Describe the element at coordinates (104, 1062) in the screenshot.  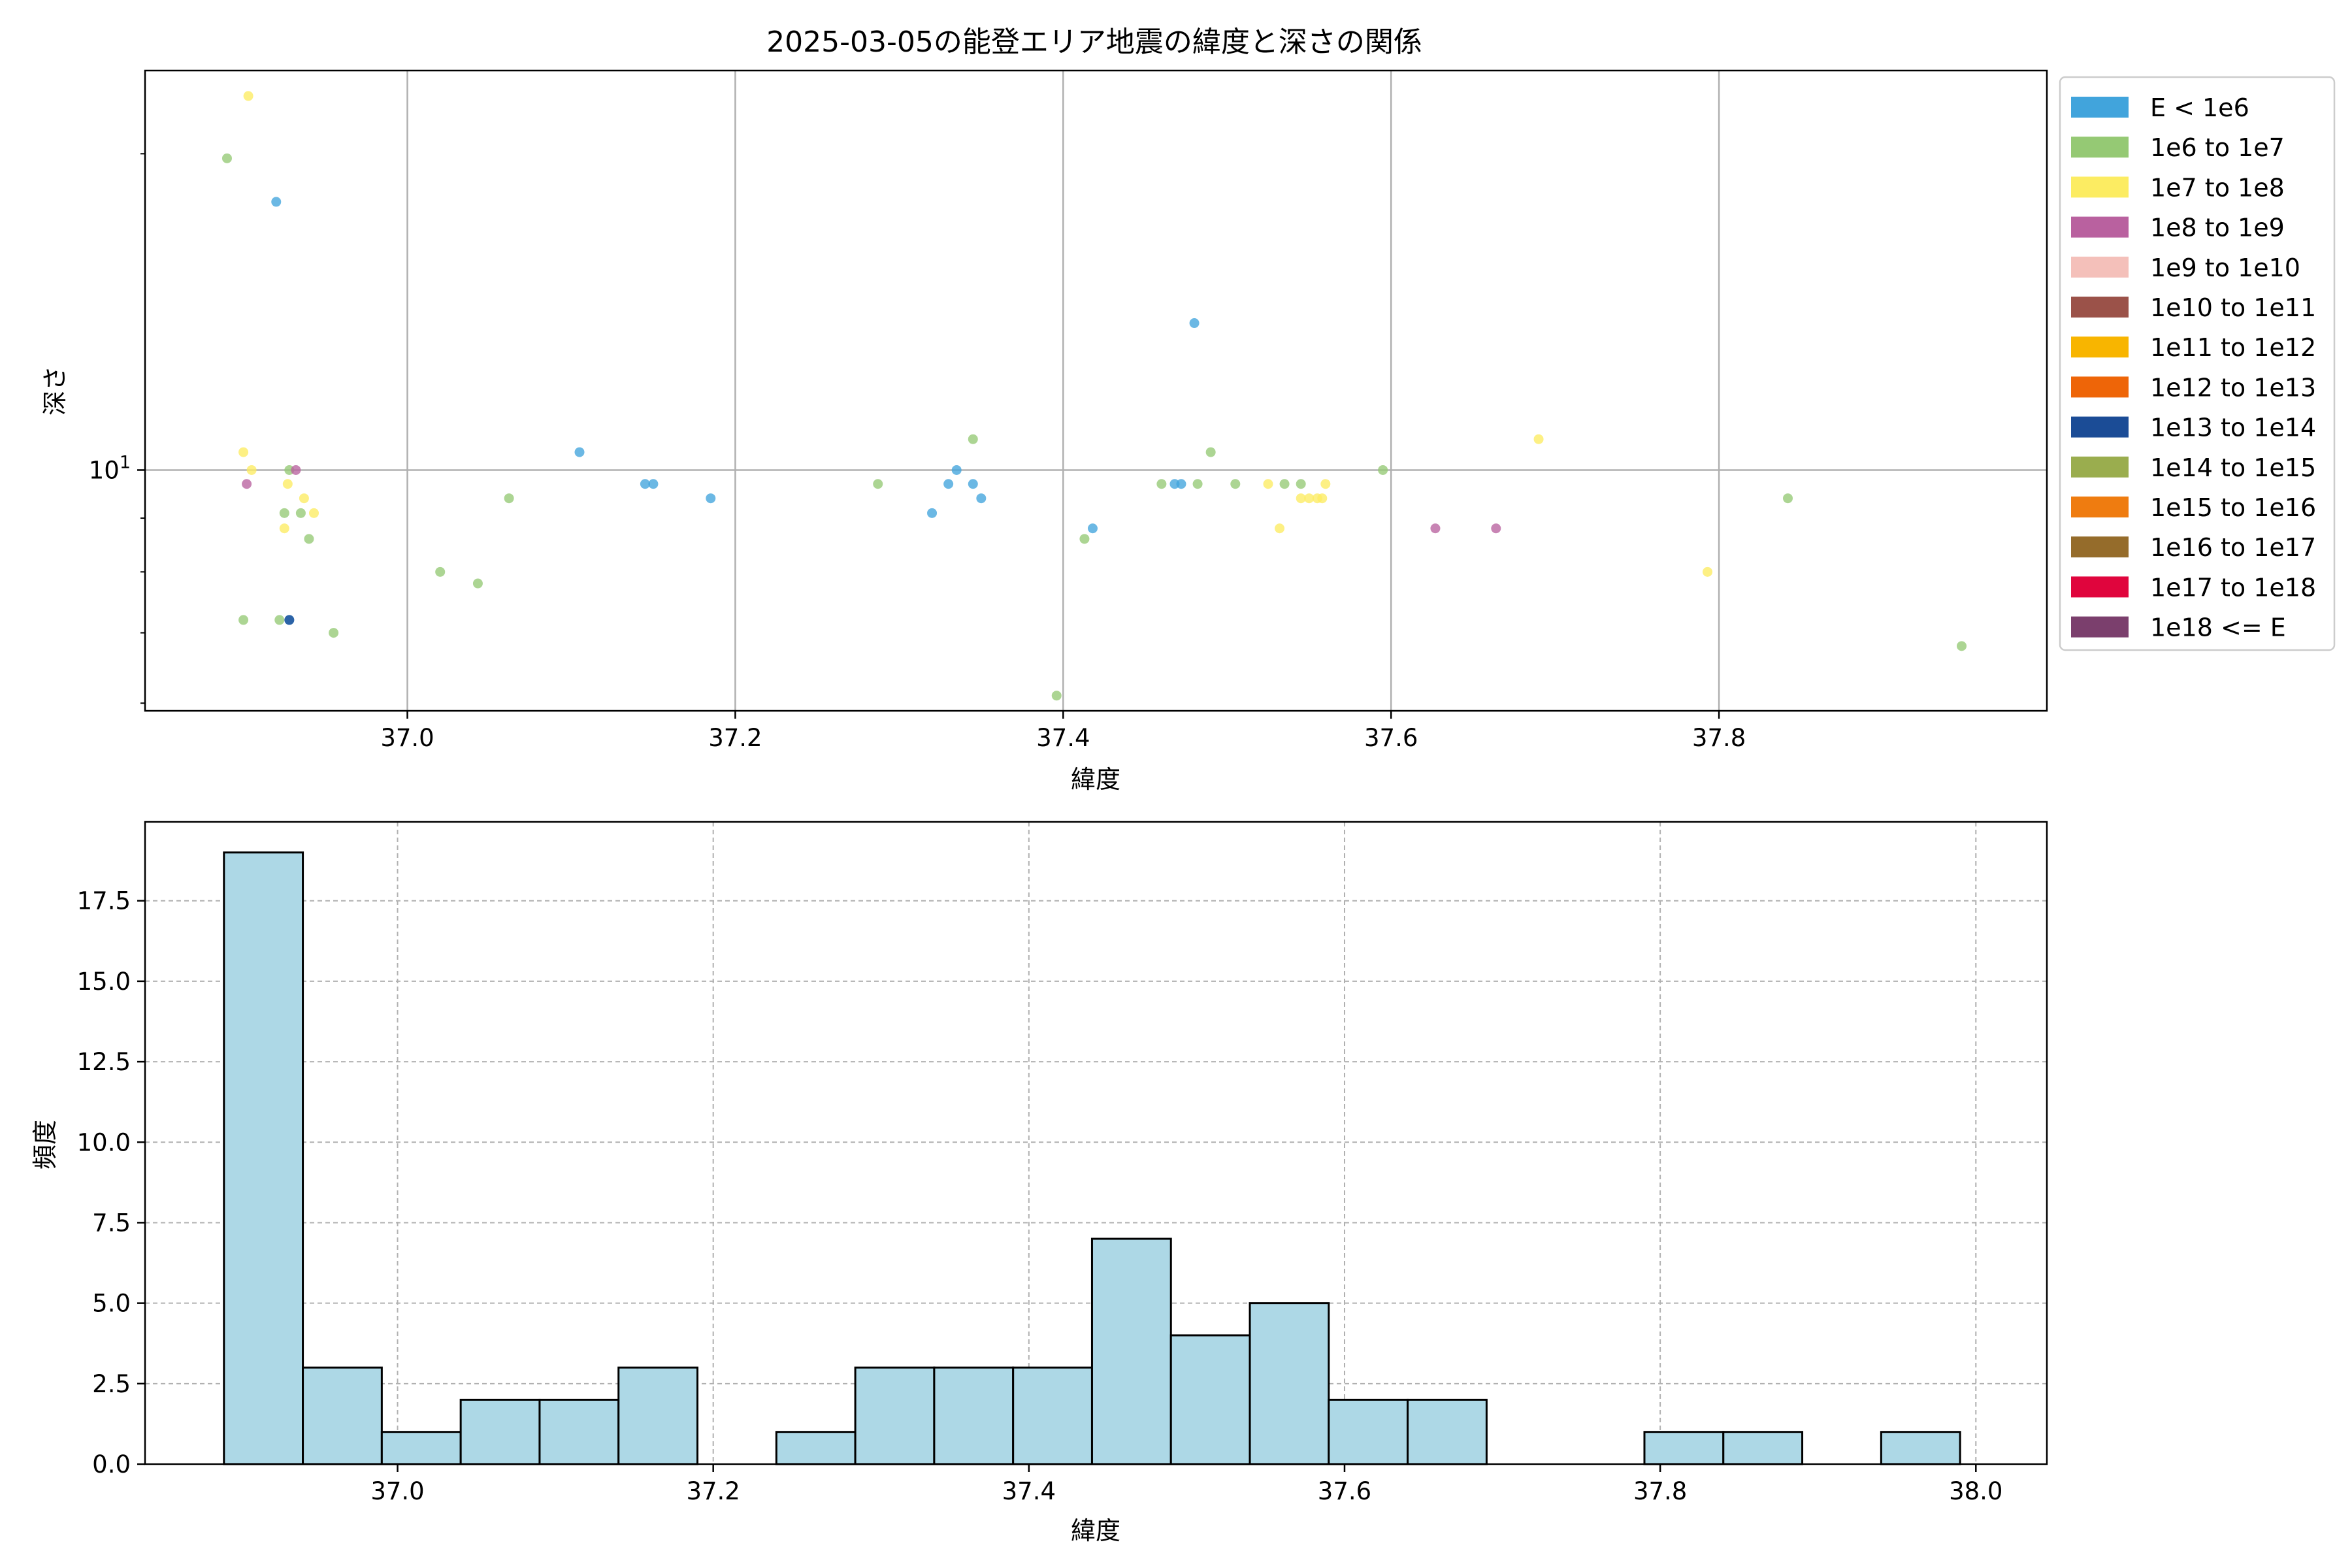
I see `histogram-y-tick-label: 12.5` at that location.